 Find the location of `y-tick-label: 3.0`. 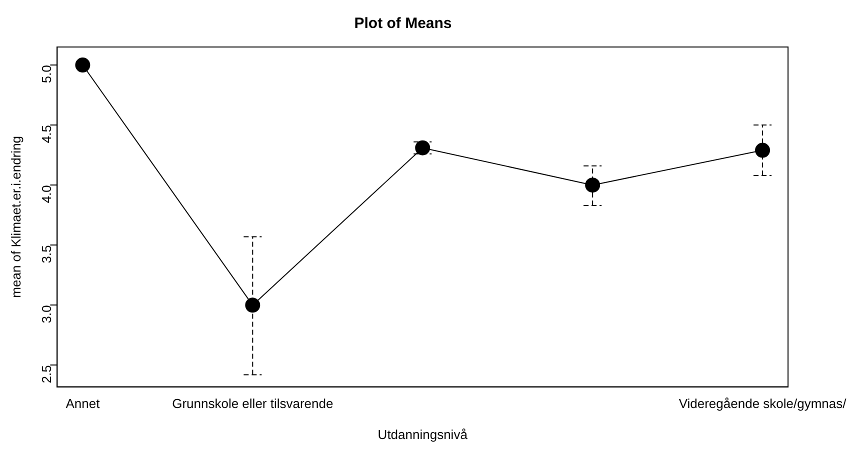

y-tick-label: 3.0 is located at coordinates (46, 314).